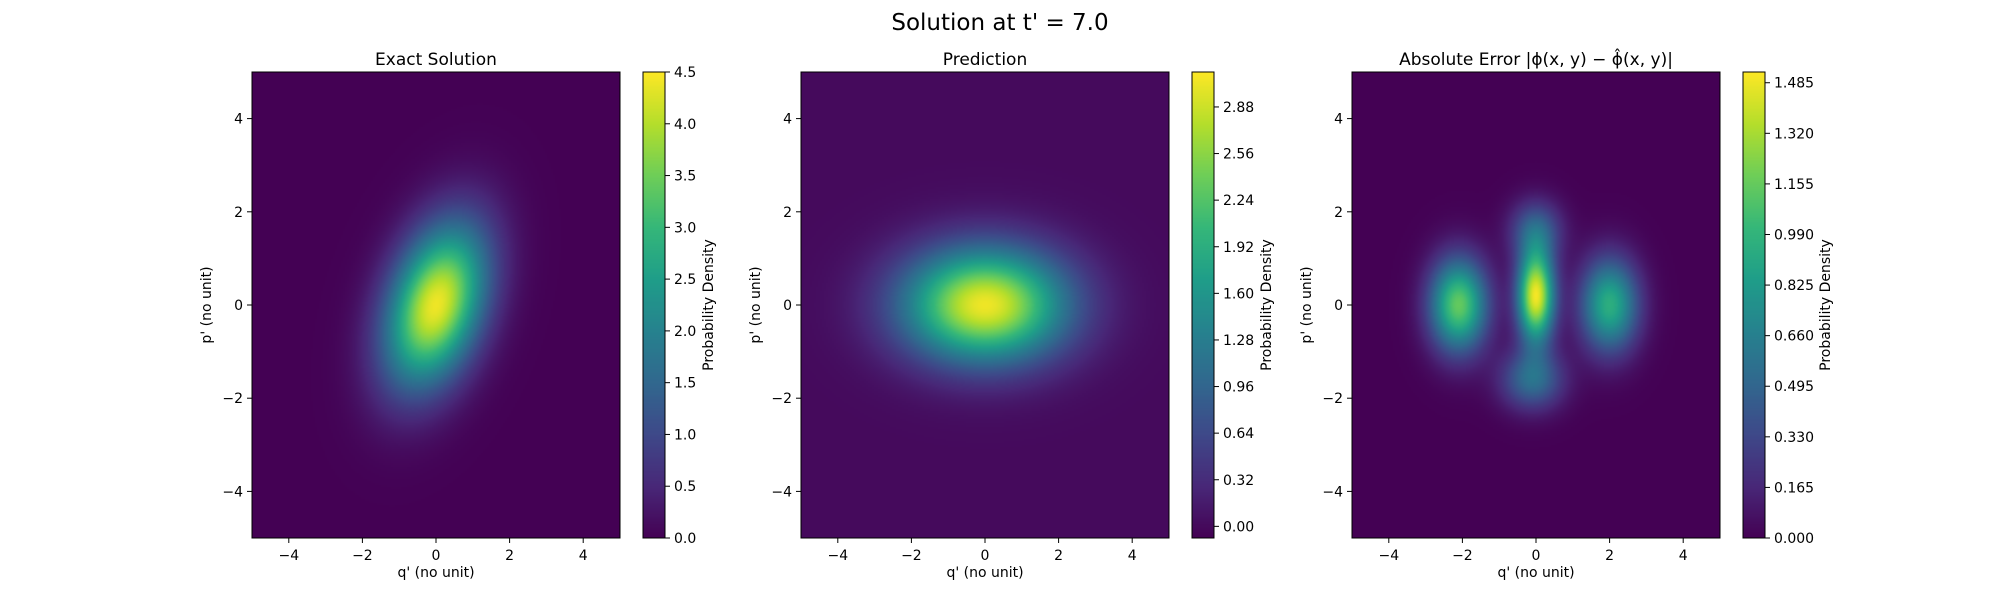 The height and width of the screenshot is (600, 2000). What do you see at coordinates (207, 304) in the screenshot?
I see `ylabel-exact: p' (no unit)` at bounding box center [207, 304].